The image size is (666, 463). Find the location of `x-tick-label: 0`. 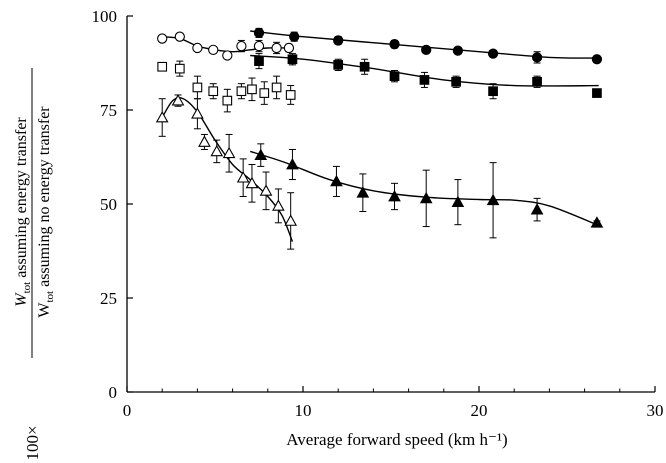

x-tick-label: 0 is located at coordinates (127, 410).